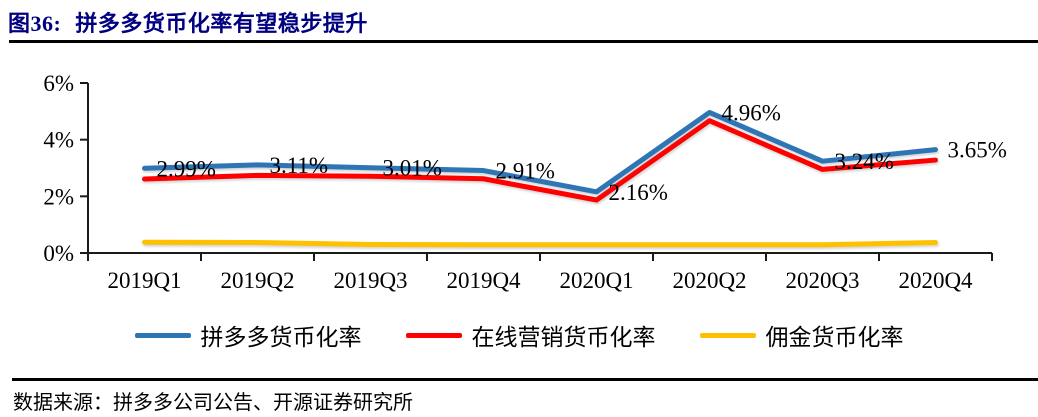 The width and height of the screenshot is (1038, 417). What do you see at coordinates (370, 280) in the screenshot?
I see `x-axis-label: 2019Q3` at bounding box center [370, 280].